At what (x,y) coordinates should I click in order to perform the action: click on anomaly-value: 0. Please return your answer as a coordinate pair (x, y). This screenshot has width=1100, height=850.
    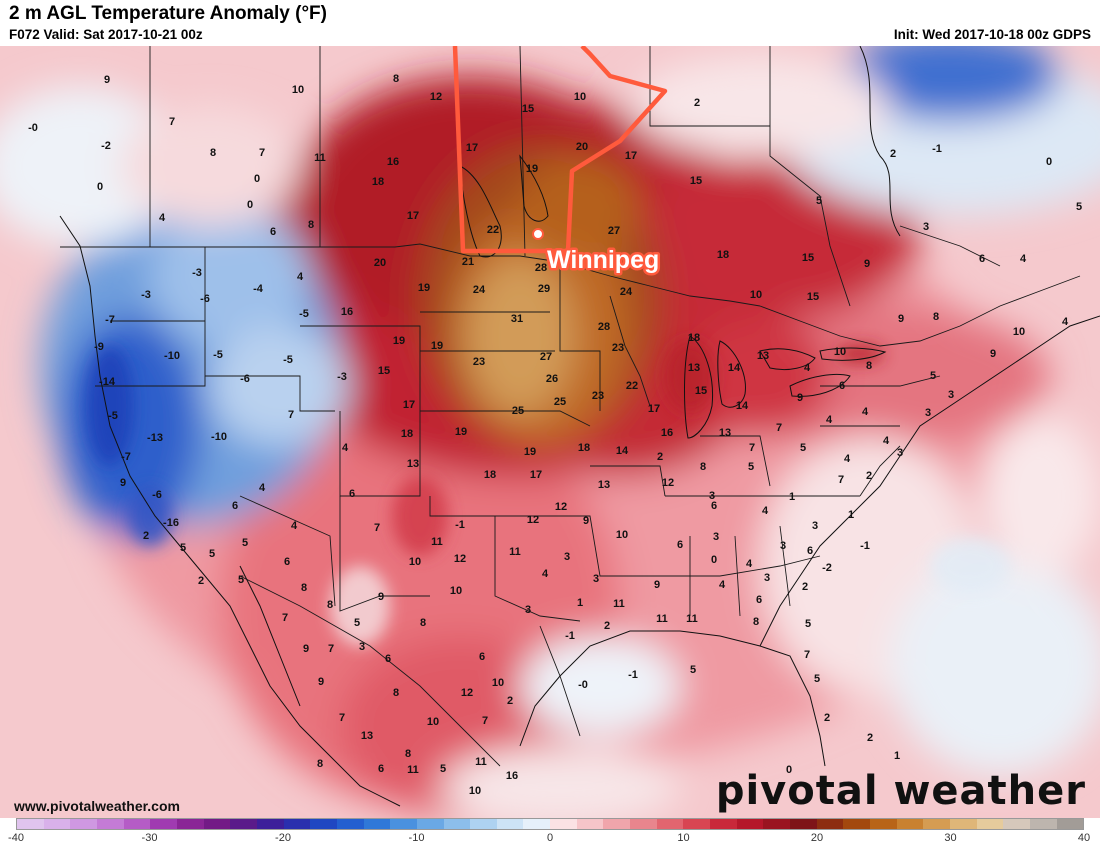
    Looking at the image, I should click on (100, 187).